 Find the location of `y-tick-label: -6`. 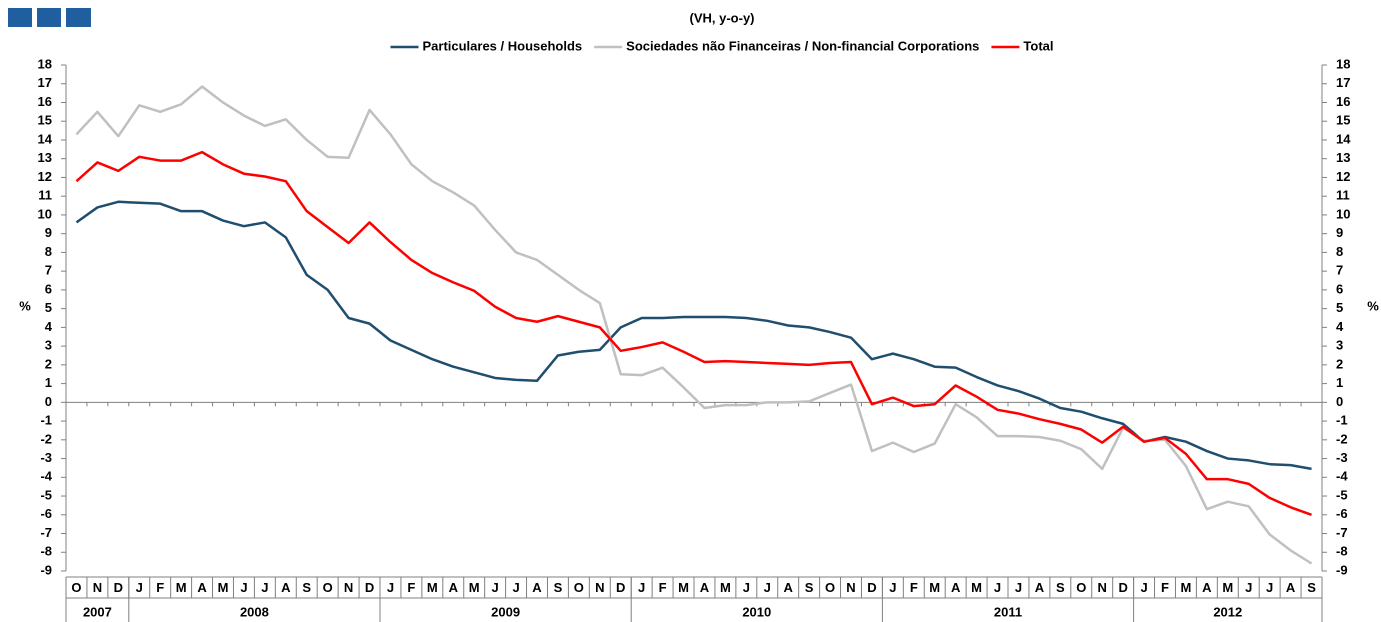

y-tick-label: -6 is located at coordinates (46, 513).